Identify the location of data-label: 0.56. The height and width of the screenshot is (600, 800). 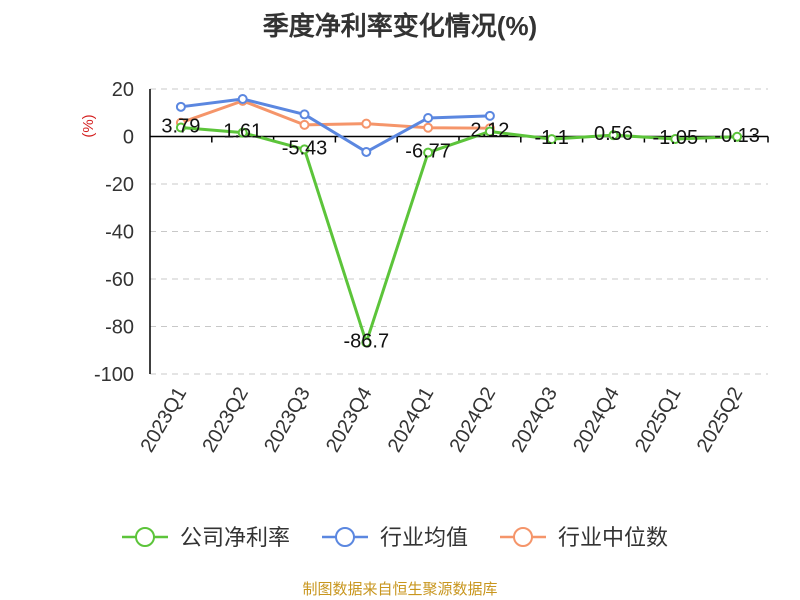
(613, 134).